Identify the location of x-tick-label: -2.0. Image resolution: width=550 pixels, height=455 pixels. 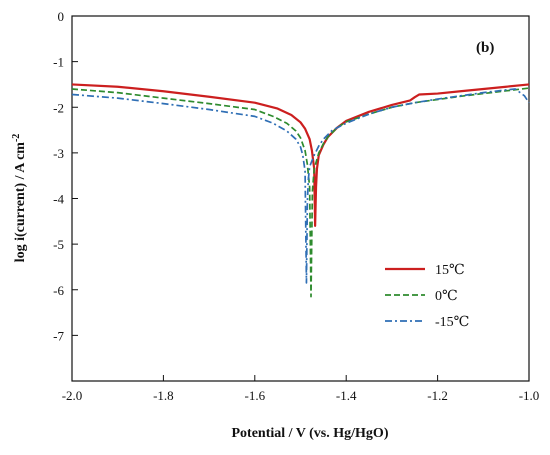
(72, 395).